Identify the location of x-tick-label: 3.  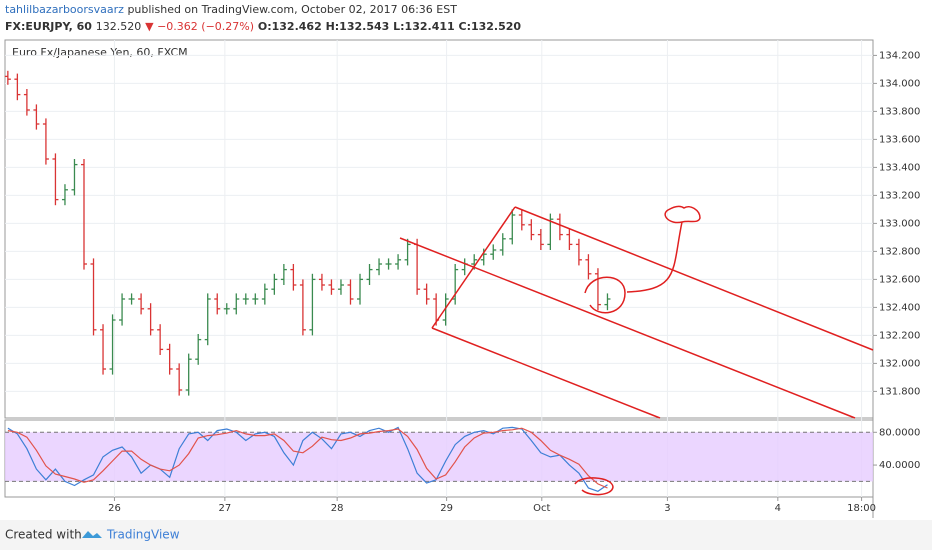
(667, 508).